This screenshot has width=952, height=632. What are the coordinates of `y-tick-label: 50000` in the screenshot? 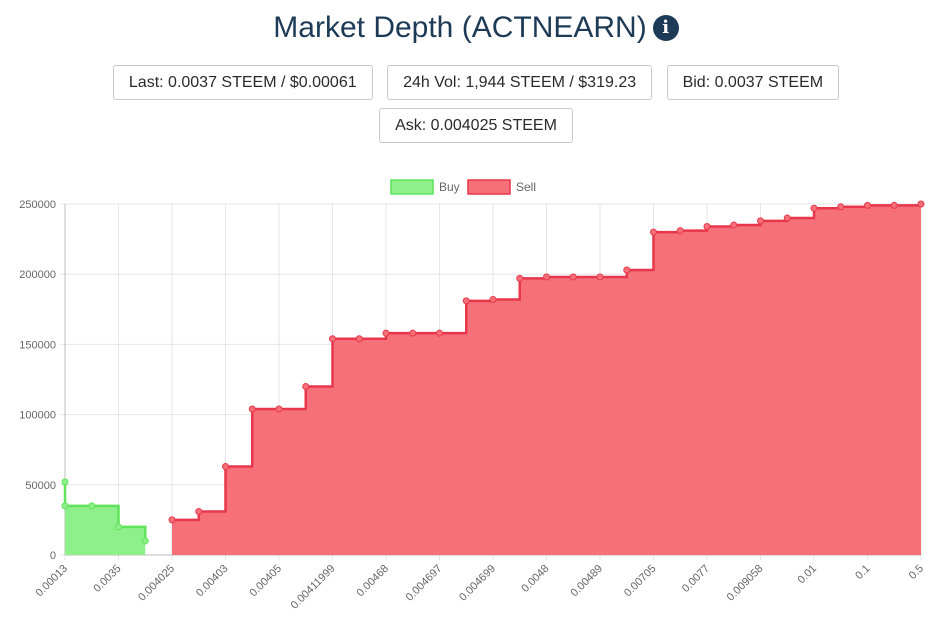 It's located at (40, 486).